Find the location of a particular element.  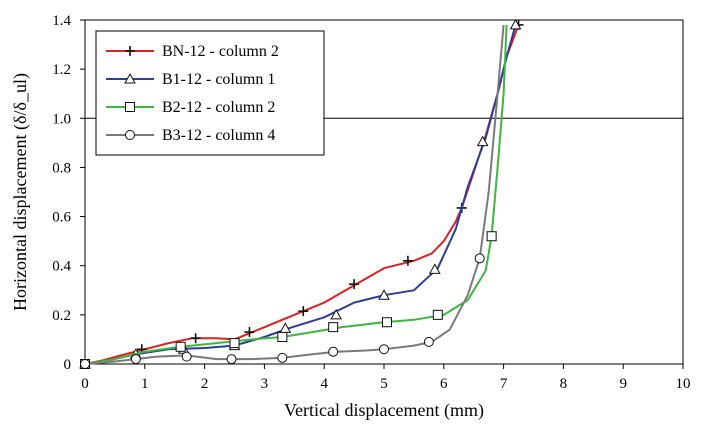

x-tick-label-8: 8 is located at coordinates (564, 384).